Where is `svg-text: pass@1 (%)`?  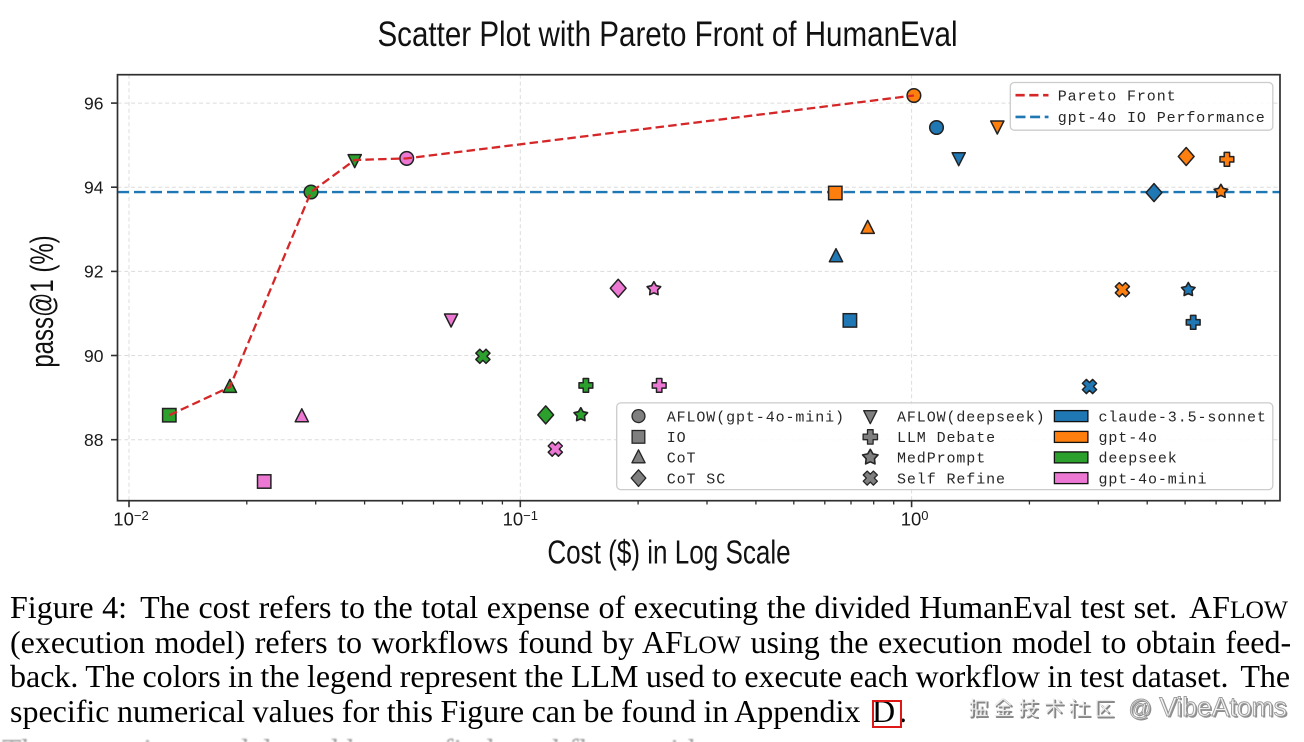 svg-text: pass@1 (%) is located at coordinates (42, 301).